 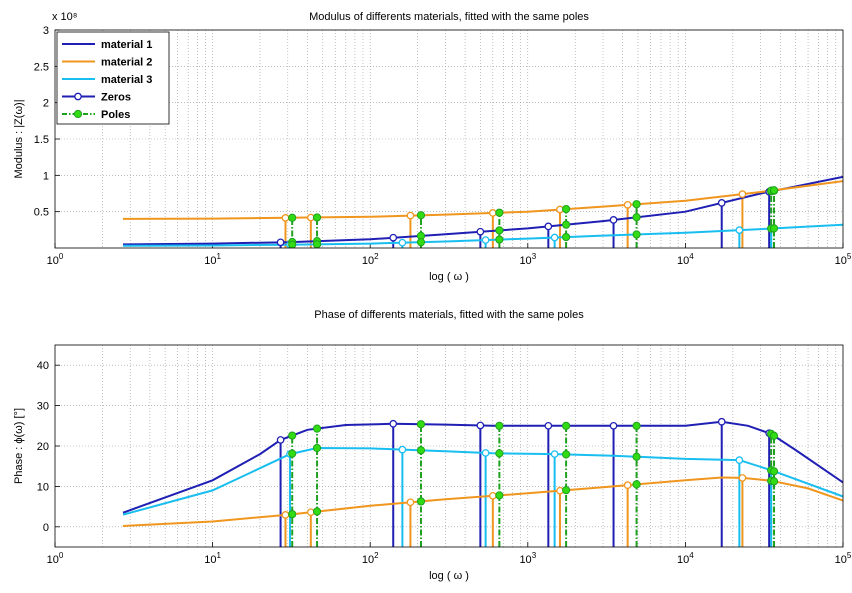 I want to click on x-tick-label: 10¹, so click(x=212, y=259).